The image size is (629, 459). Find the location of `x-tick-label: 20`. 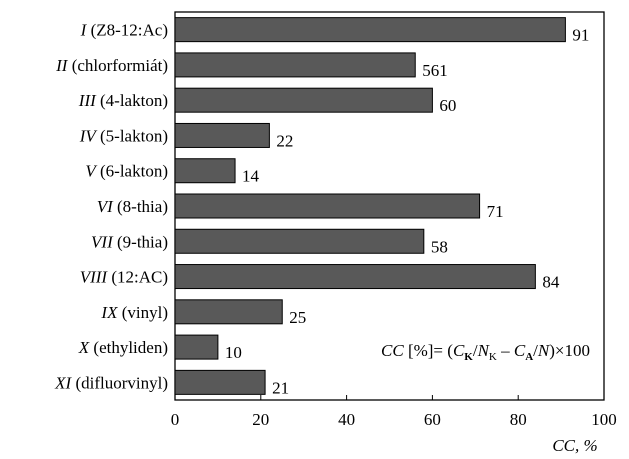

x-tick-label: 20 is located at coordinates (260, 419).